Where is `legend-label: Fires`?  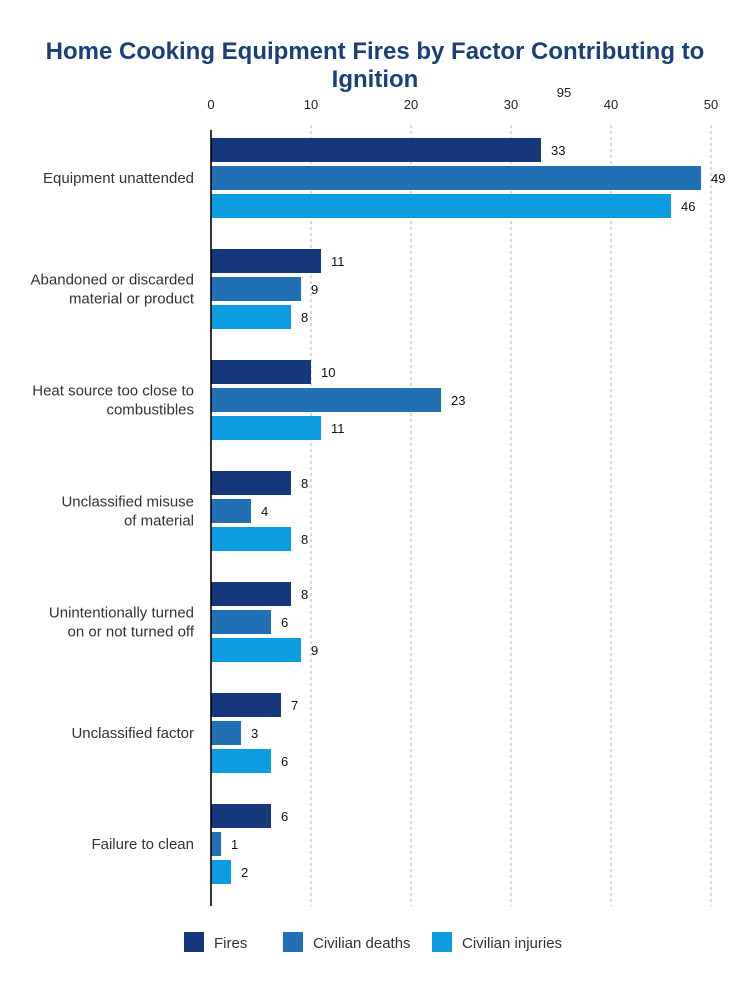 legend-label: Fires is located at coordinates (230, 943).